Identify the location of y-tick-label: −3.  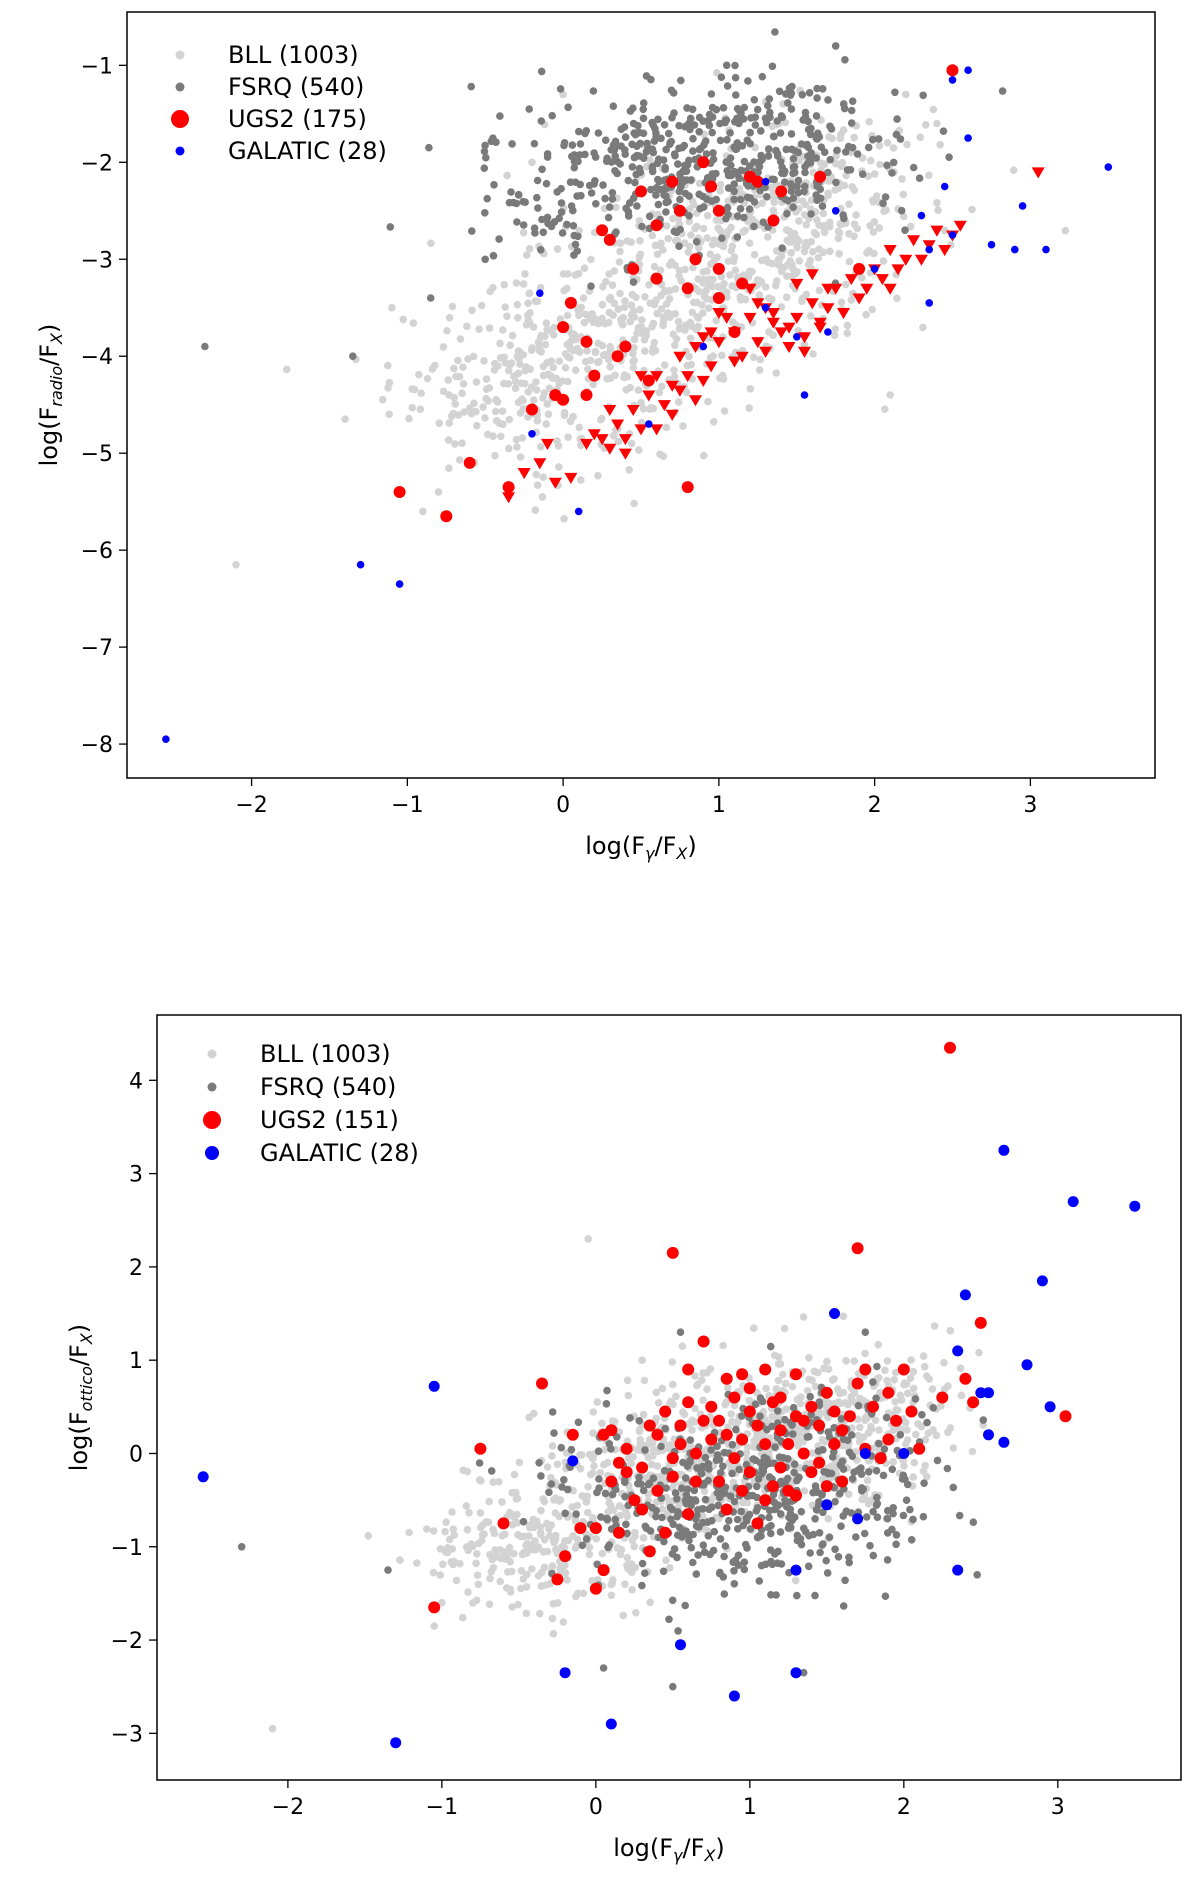
(97, 260).